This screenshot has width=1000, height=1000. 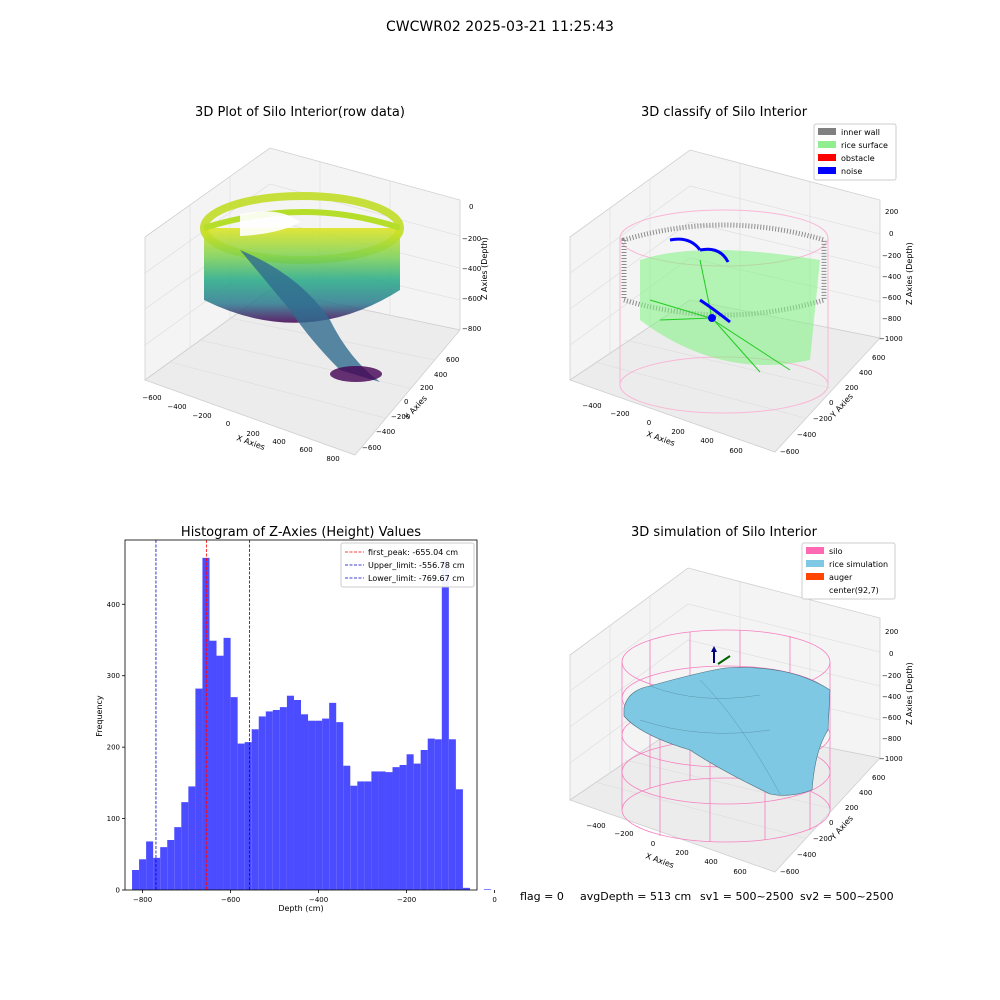 I want to click on panel4-rice-surface, so click(x=727, y=731).